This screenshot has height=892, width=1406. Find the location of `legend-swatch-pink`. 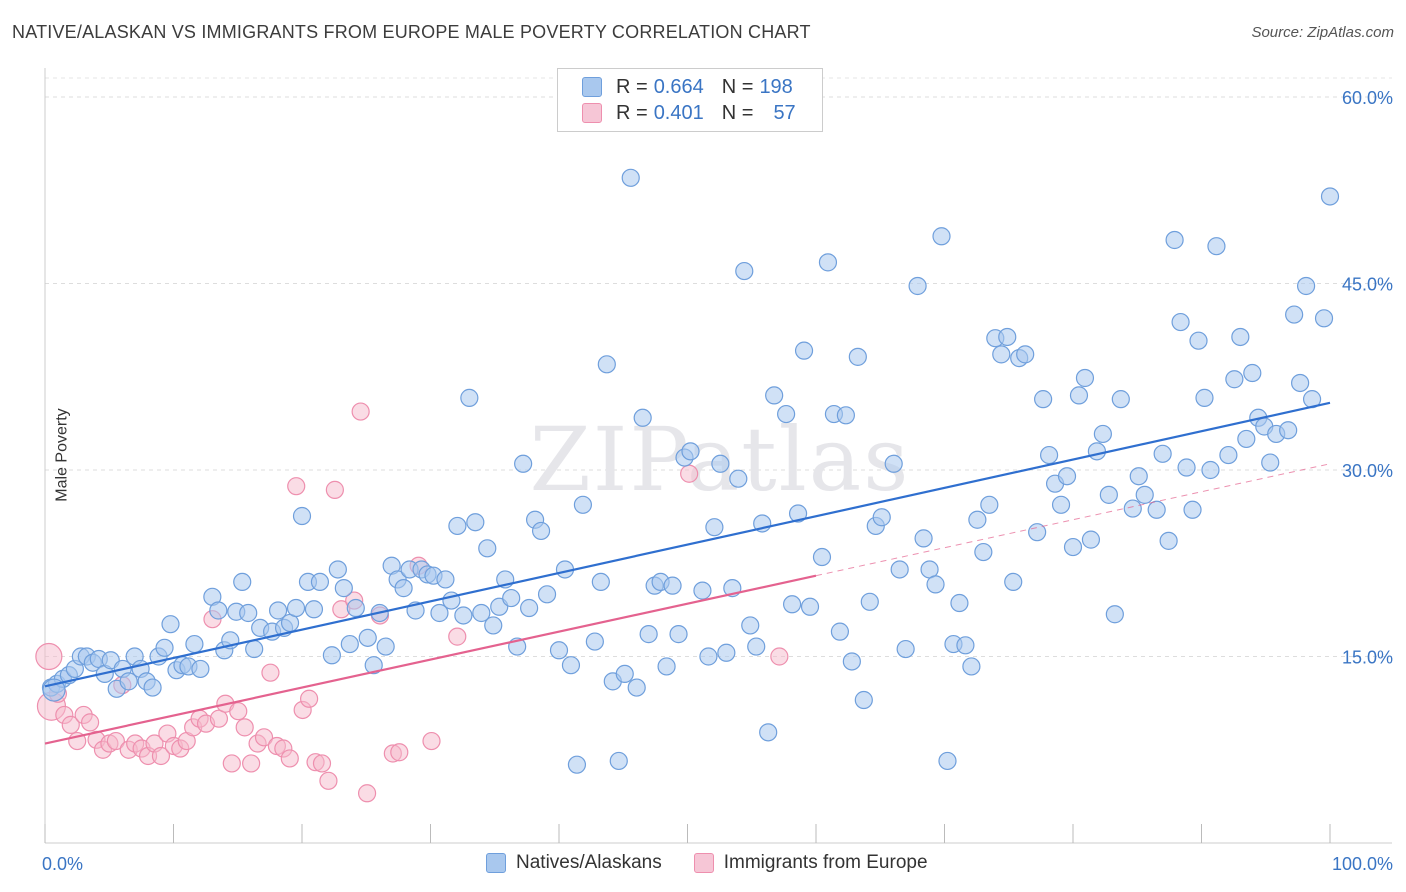

legend-swatch-pink is located at coordinates (703, 863).